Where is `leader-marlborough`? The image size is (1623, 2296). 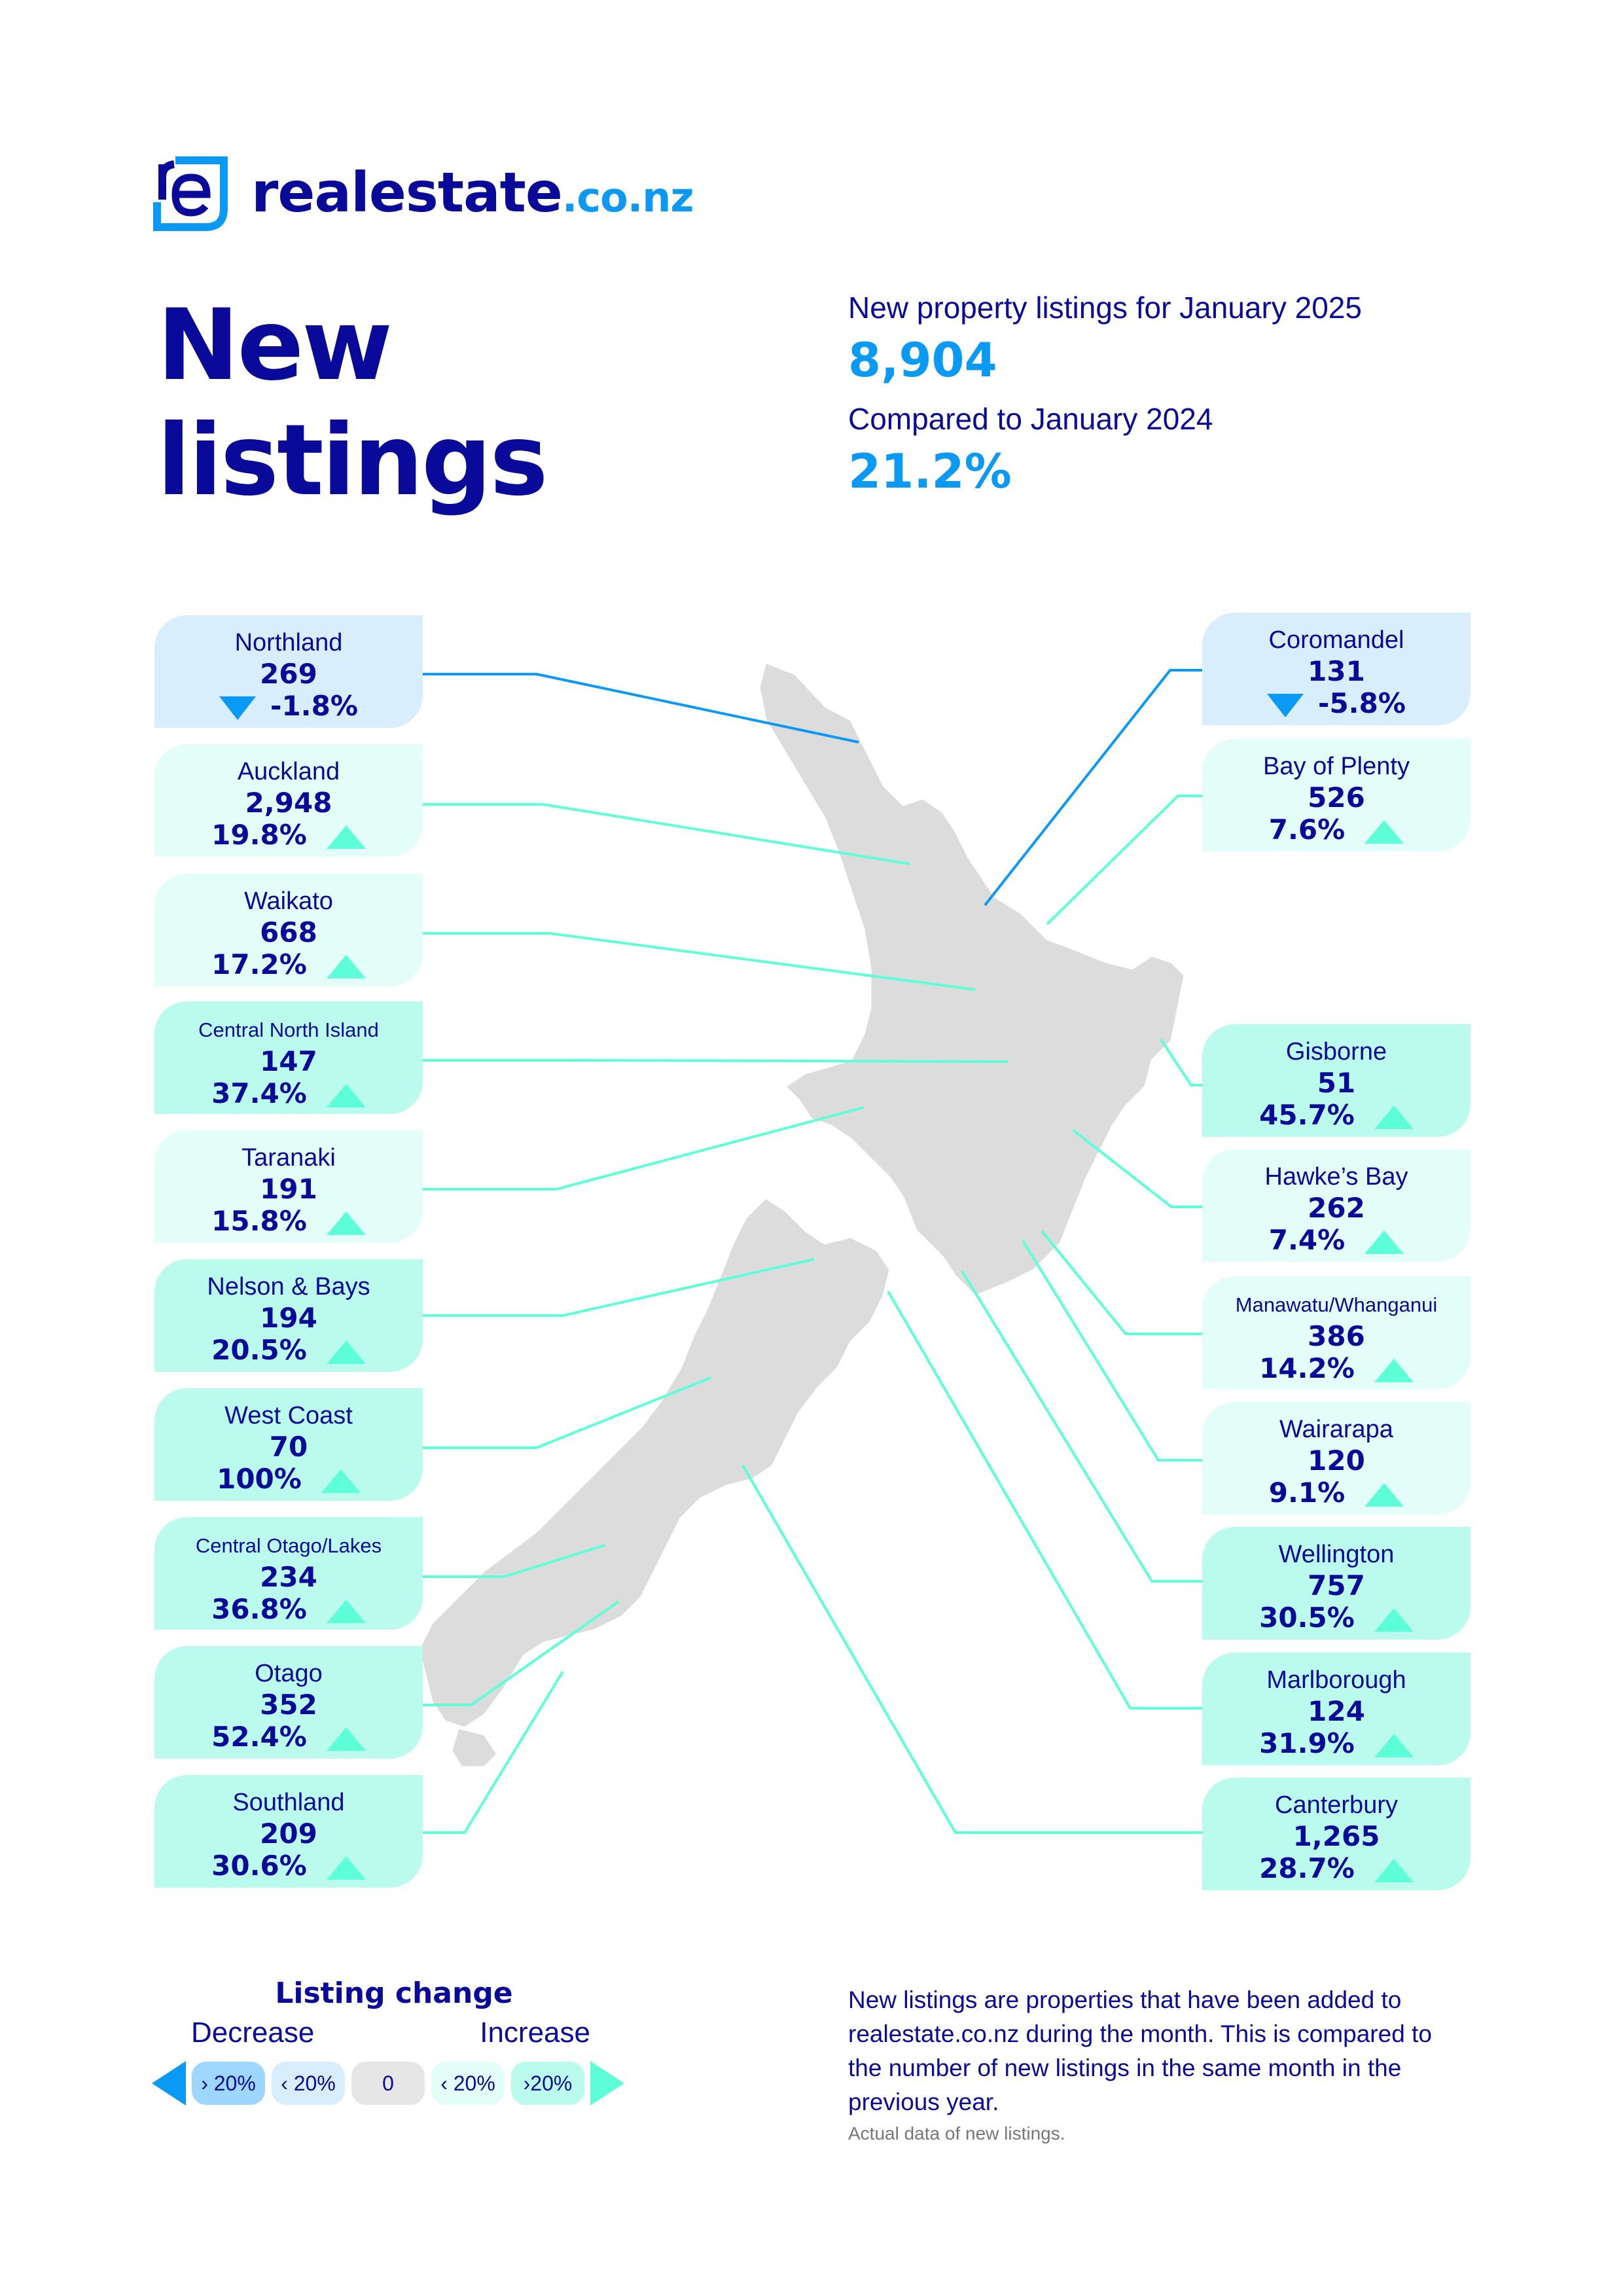
leader-marlborough is located at coordinates (1045, 1500).